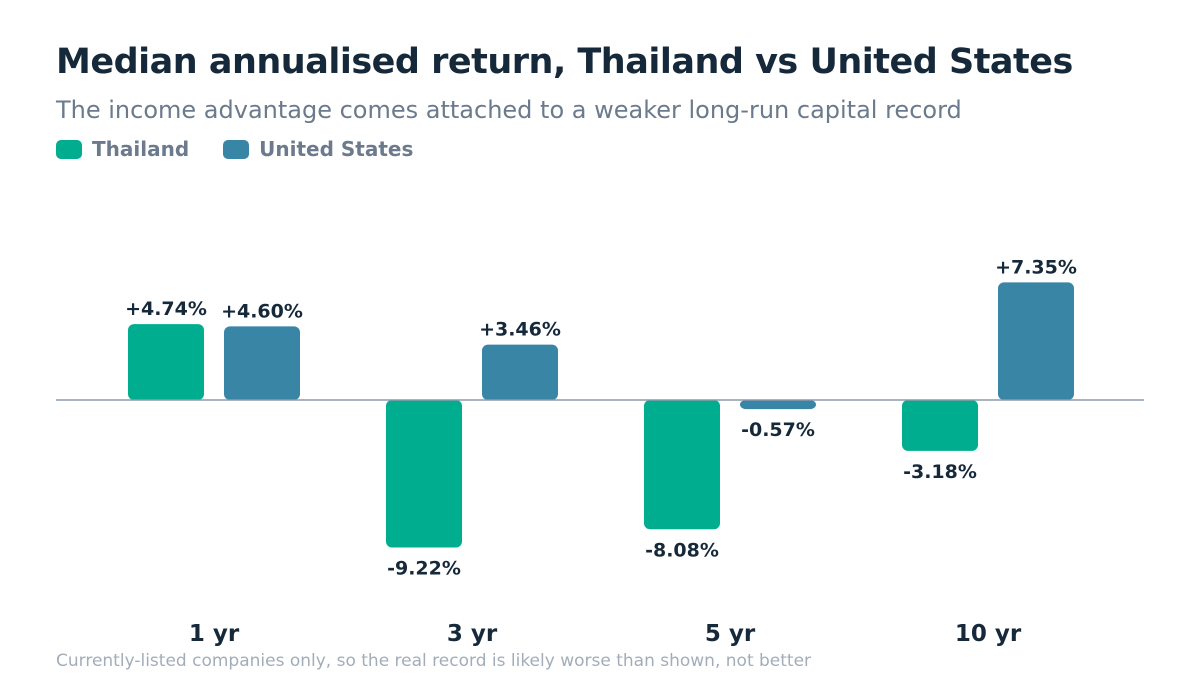 The image size is (1200, 680). What do you see at coordinates (682, 465) in the screenshot?
I see `bar-thailand-5-yr` at bounding box center [682, 465].